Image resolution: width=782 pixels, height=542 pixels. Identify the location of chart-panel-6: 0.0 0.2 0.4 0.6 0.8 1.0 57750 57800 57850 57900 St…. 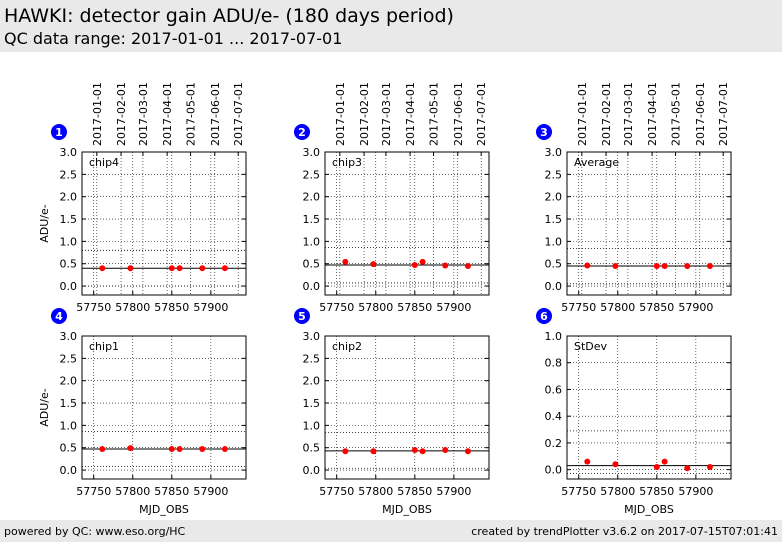
(634, 412).